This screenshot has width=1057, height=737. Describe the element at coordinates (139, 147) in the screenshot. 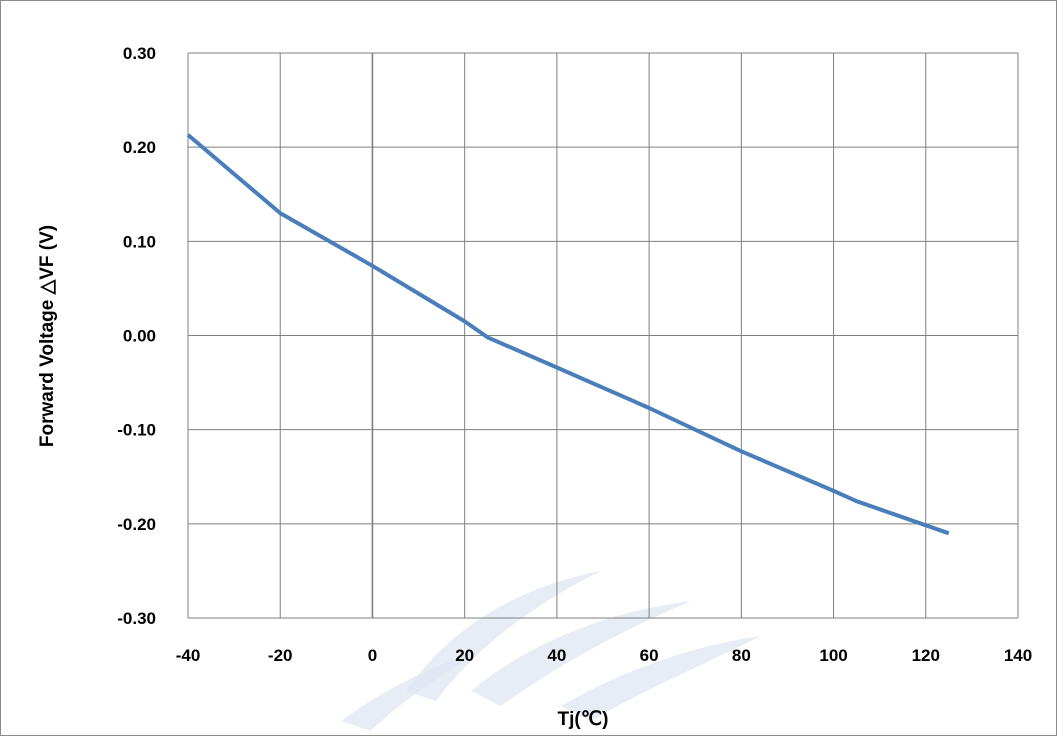

I see `y-tick-label: 0.20` at that location.